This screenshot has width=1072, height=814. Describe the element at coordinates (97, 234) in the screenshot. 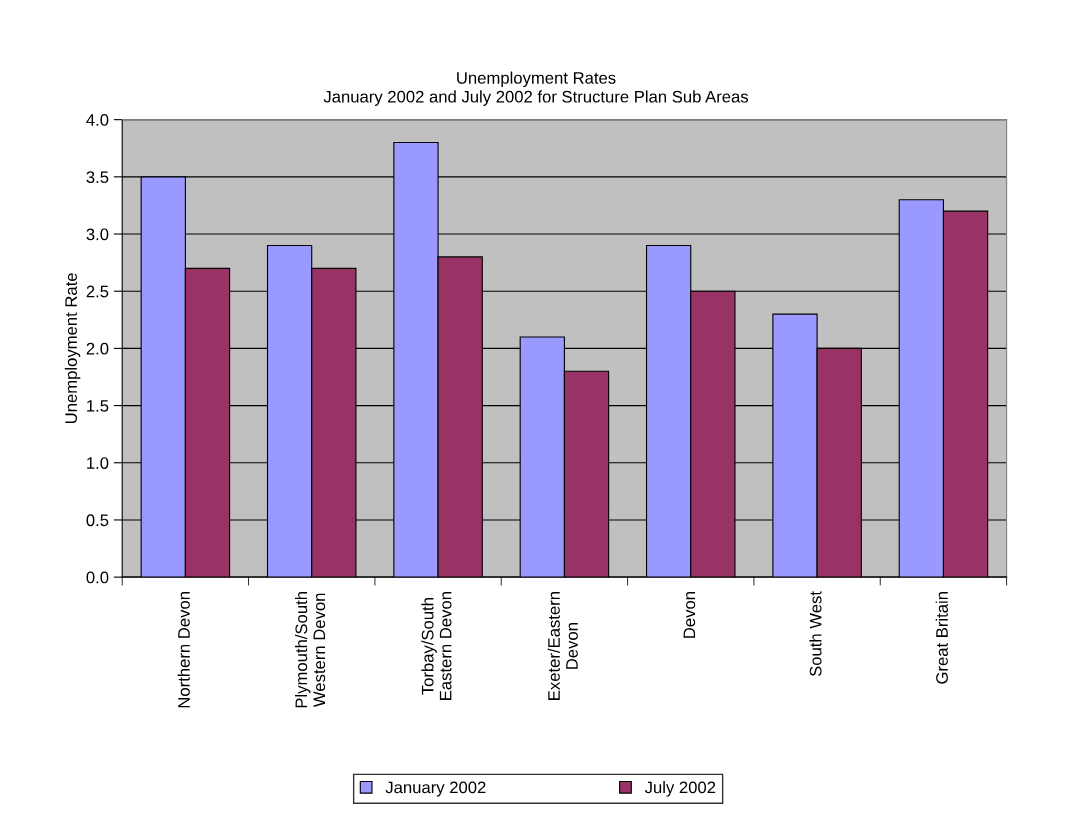

I see `y-tick-label: 3.0` at that location.